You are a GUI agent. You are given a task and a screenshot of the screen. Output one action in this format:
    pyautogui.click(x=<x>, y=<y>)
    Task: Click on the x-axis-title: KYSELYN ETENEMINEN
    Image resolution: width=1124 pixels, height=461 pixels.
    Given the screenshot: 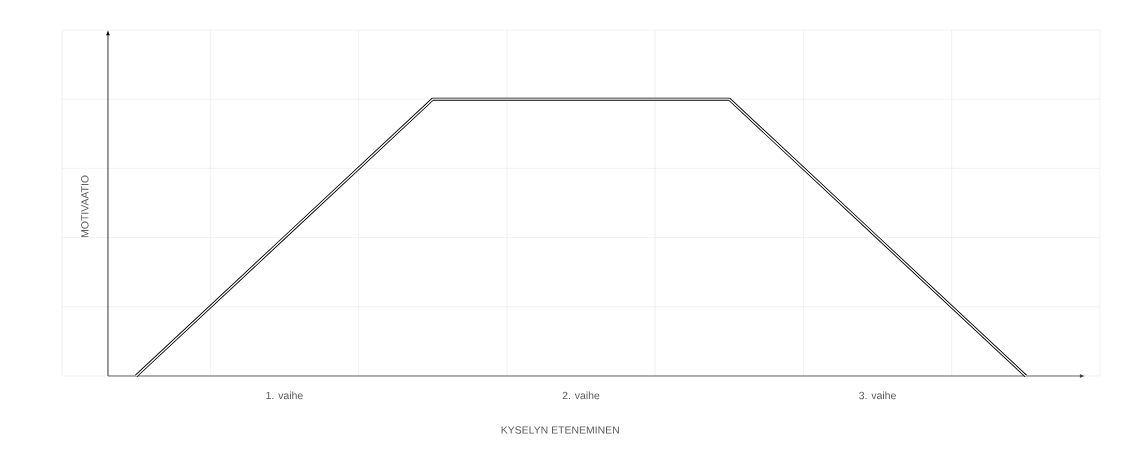 What is the action you would take?
    pyautogui.click(x=560, y=430)
    